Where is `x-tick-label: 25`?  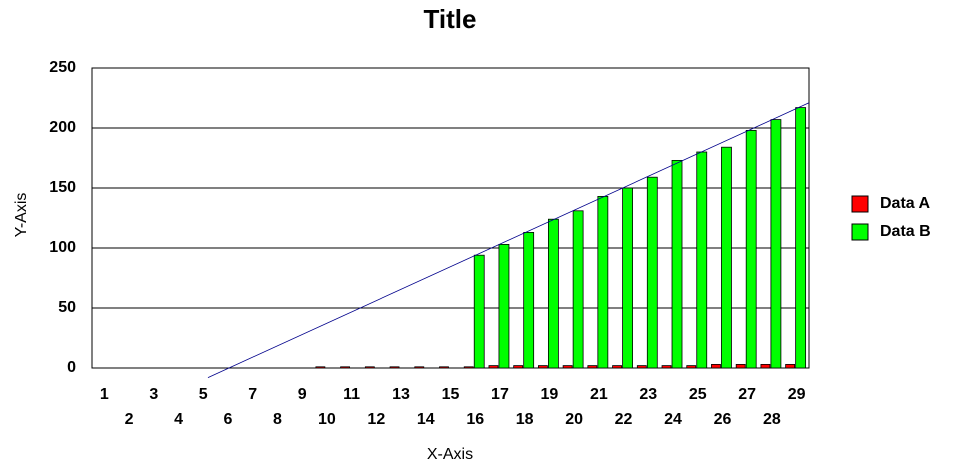
x-tick-label: 25 is located at coordinates (698, 394).